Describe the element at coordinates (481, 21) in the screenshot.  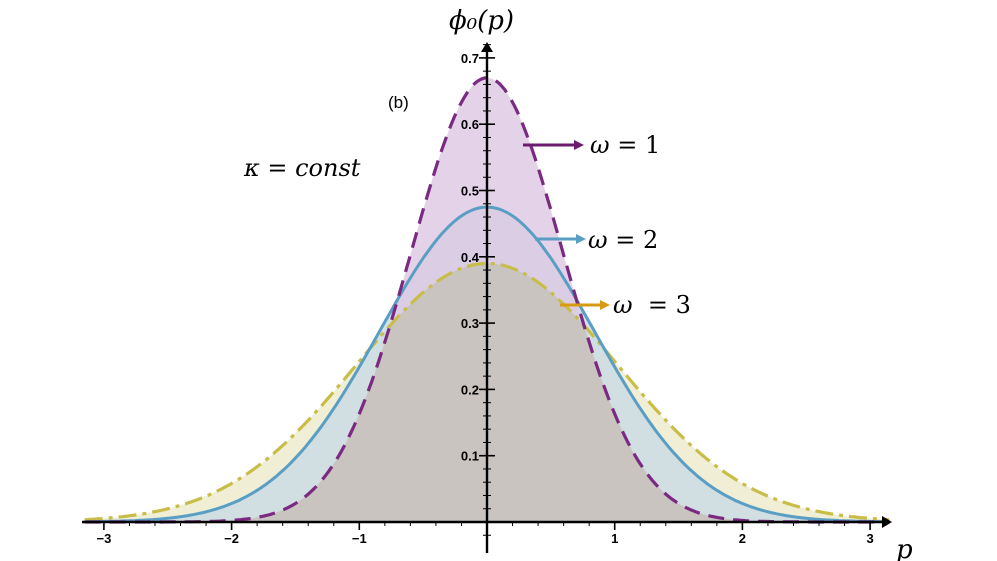
I see `y-axis-title: ϕ₀(p)` at that location.